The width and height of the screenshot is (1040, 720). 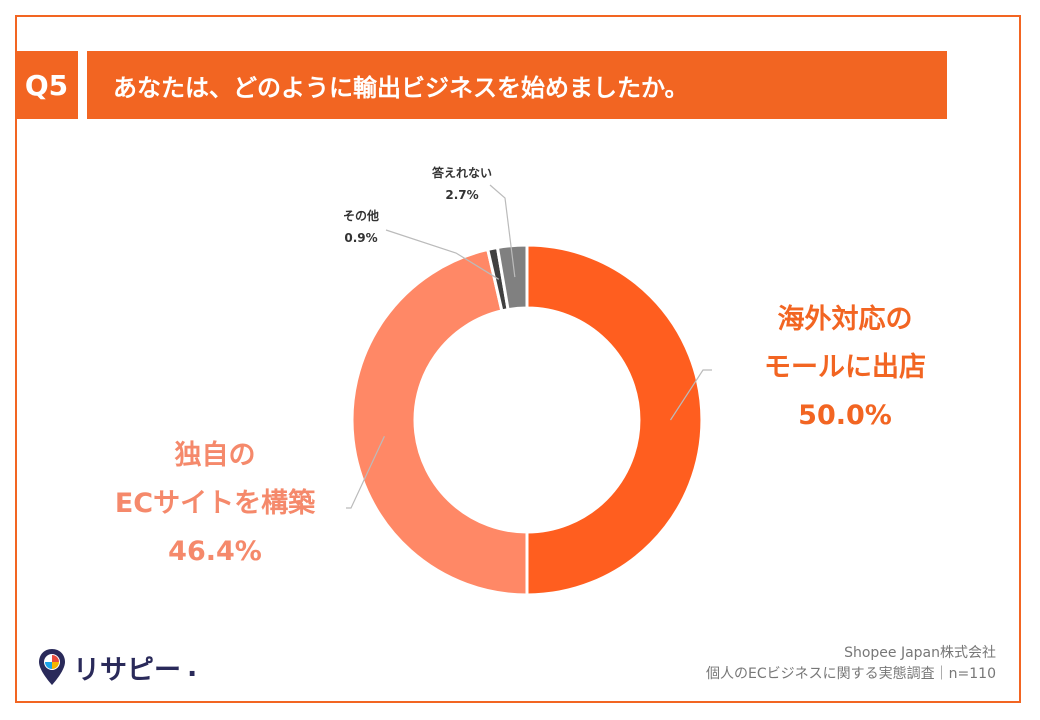 I want to click on label-mall-line2: モールに出店, so click(x=845, y=367).